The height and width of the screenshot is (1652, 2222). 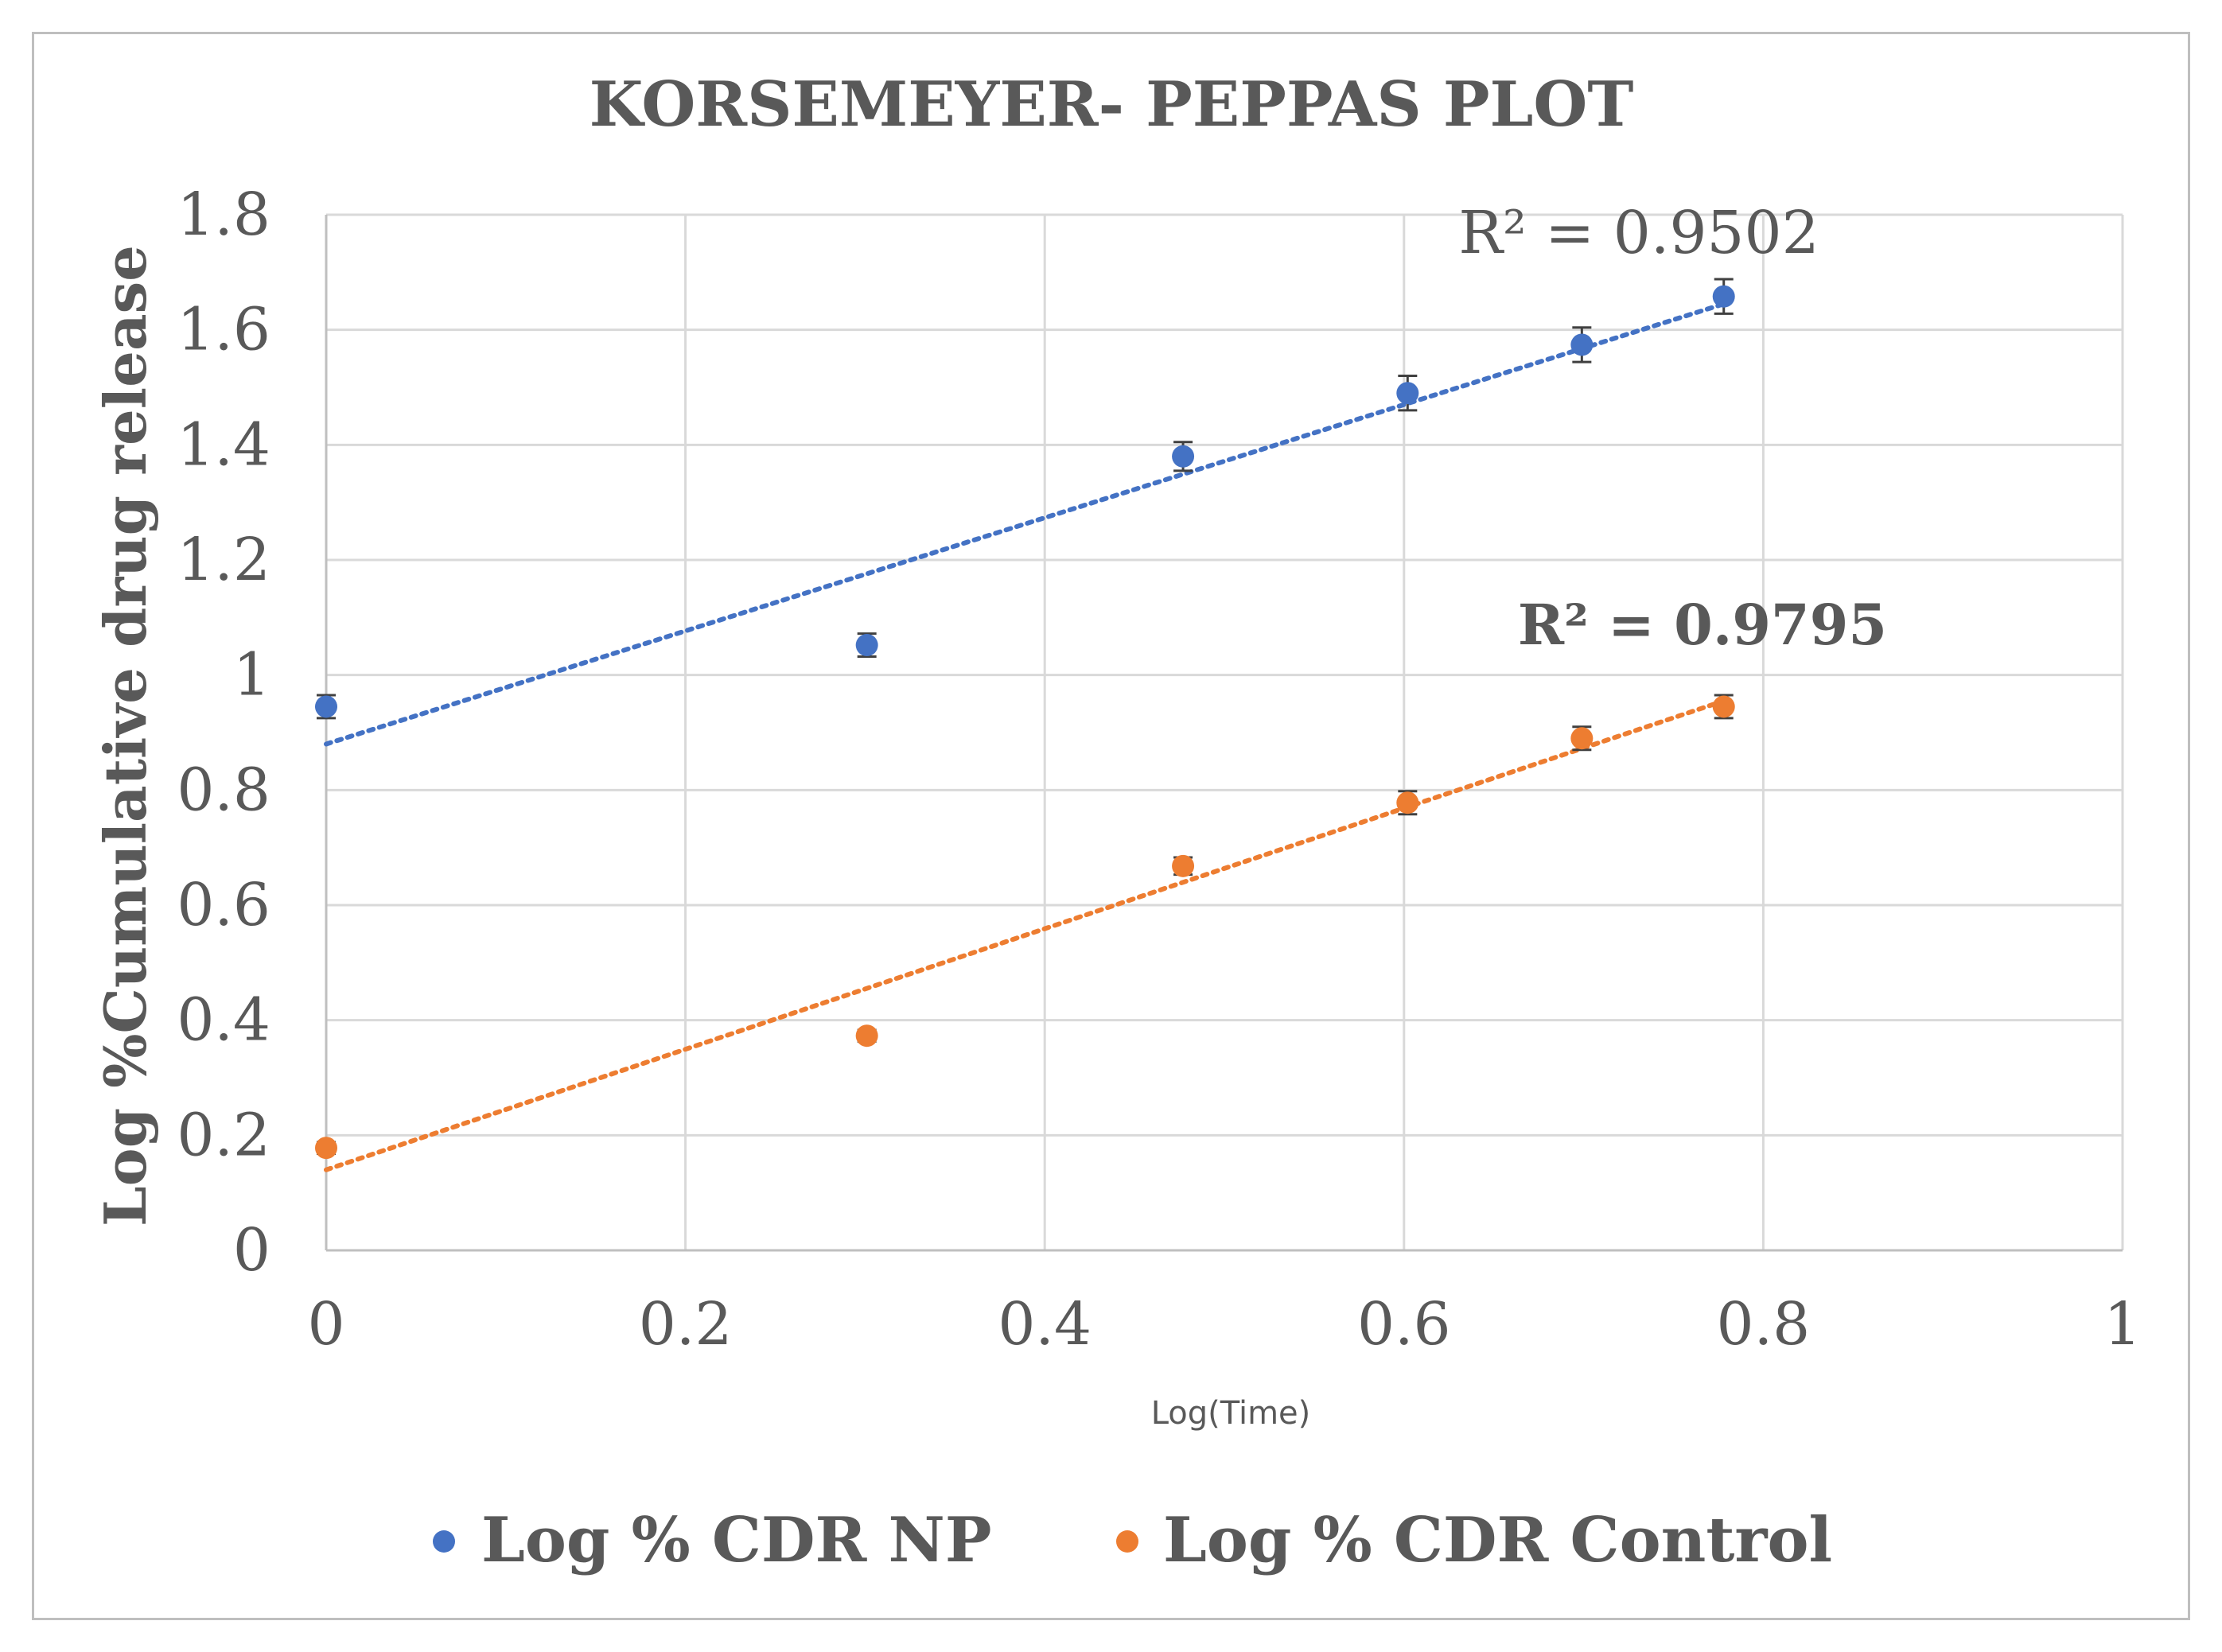 I want to click on x-tick-label: 0.2, so click(x=686, y=1324).